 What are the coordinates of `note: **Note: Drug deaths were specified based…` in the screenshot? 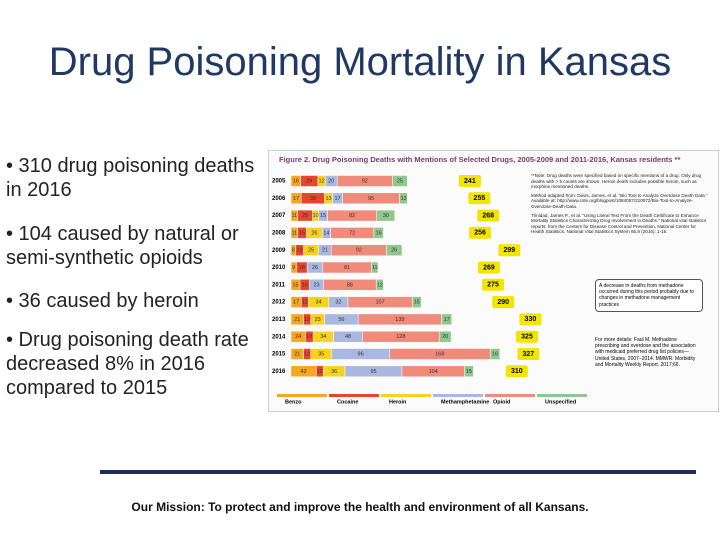 It's located at (616, 181).